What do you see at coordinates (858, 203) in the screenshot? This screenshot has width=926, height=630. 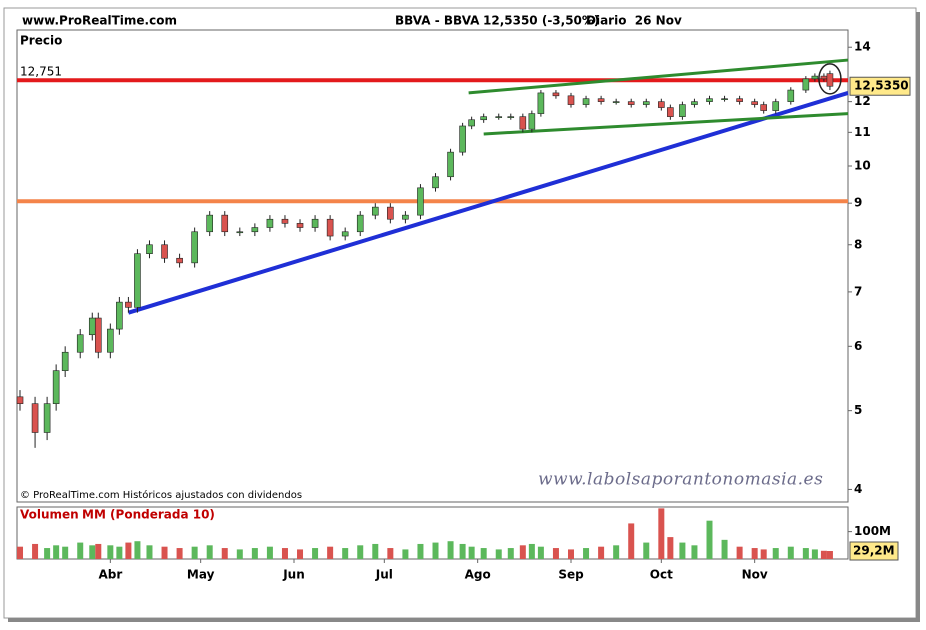 I see `y-tick-label: 9` at bounding box center [858, 203].